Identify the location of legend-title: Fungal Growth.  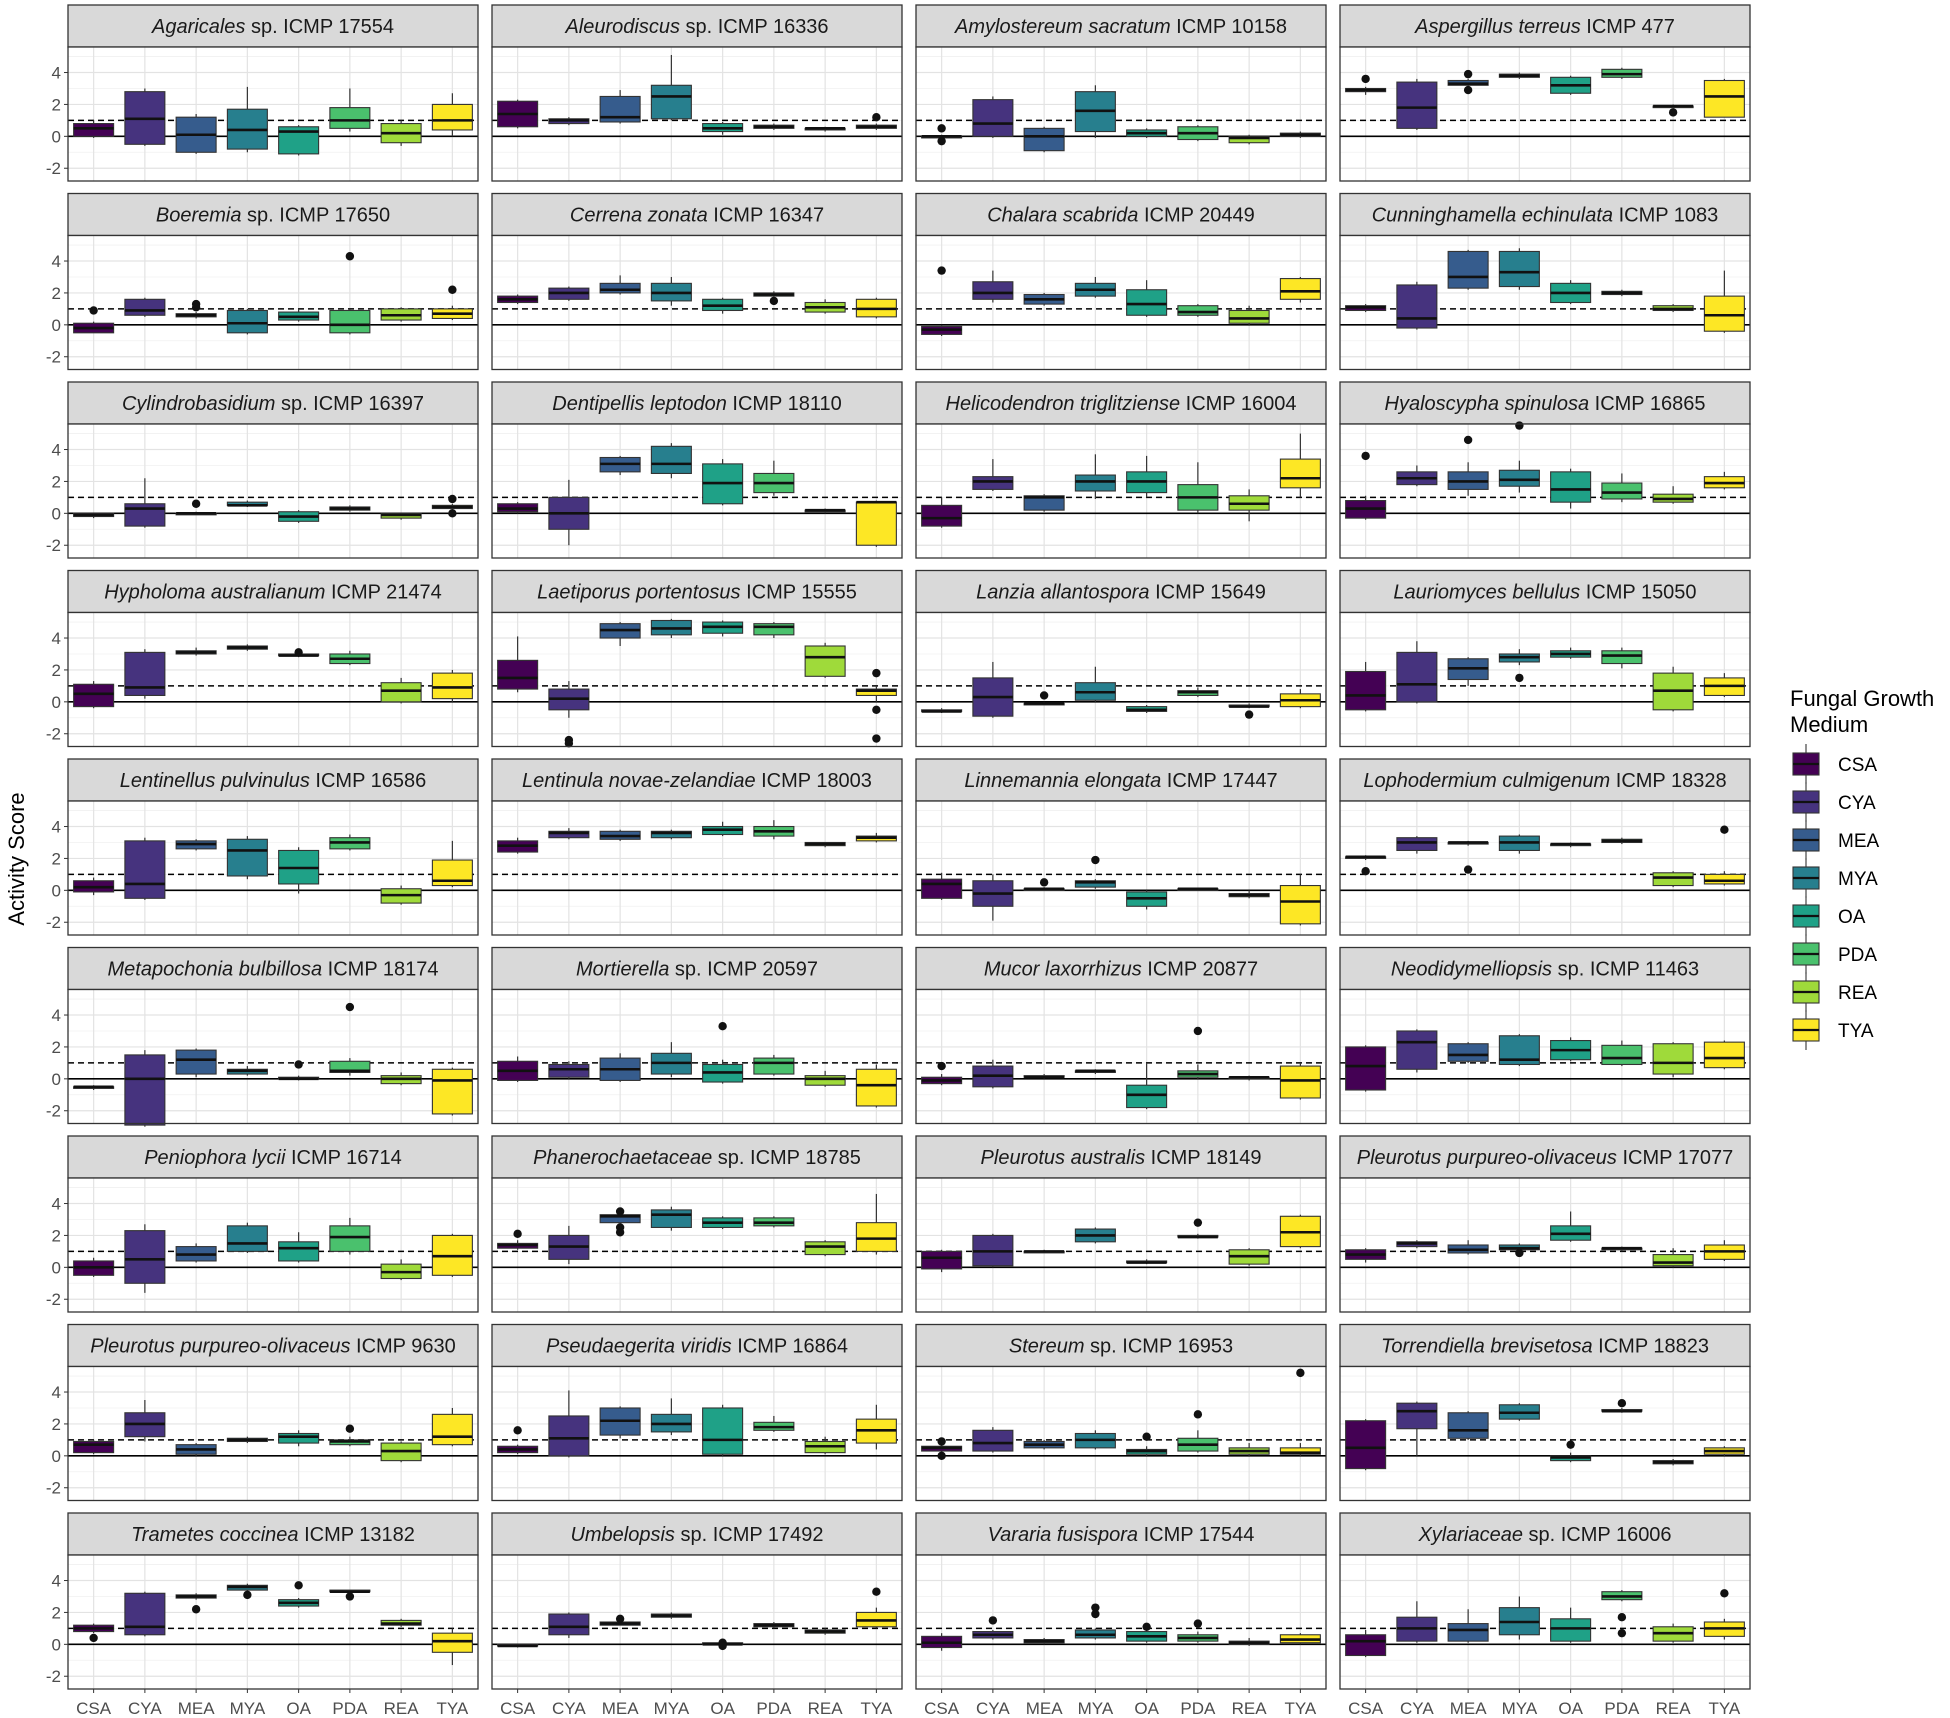
(1862, 698).